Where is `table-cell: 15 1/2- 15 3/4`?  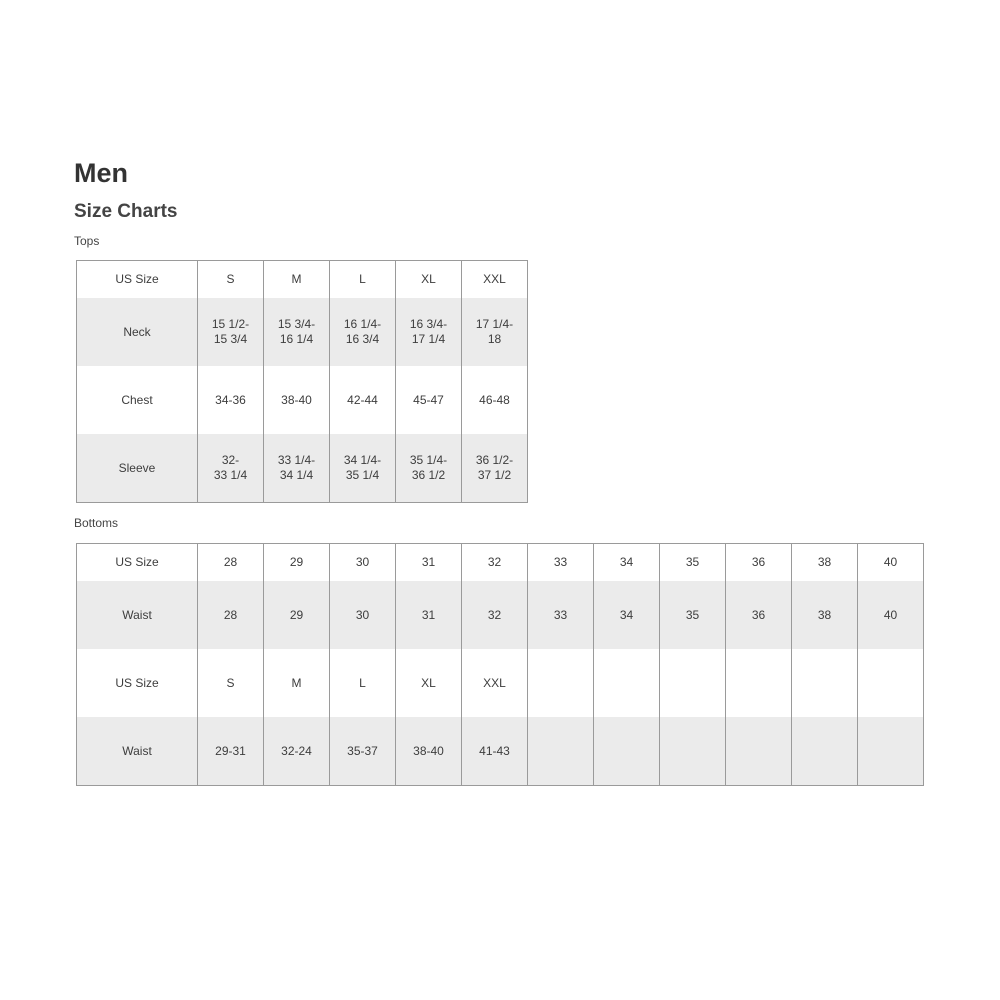
table-cell: 15 1/2- 15 3/4 is located at coordinates (230, 332).